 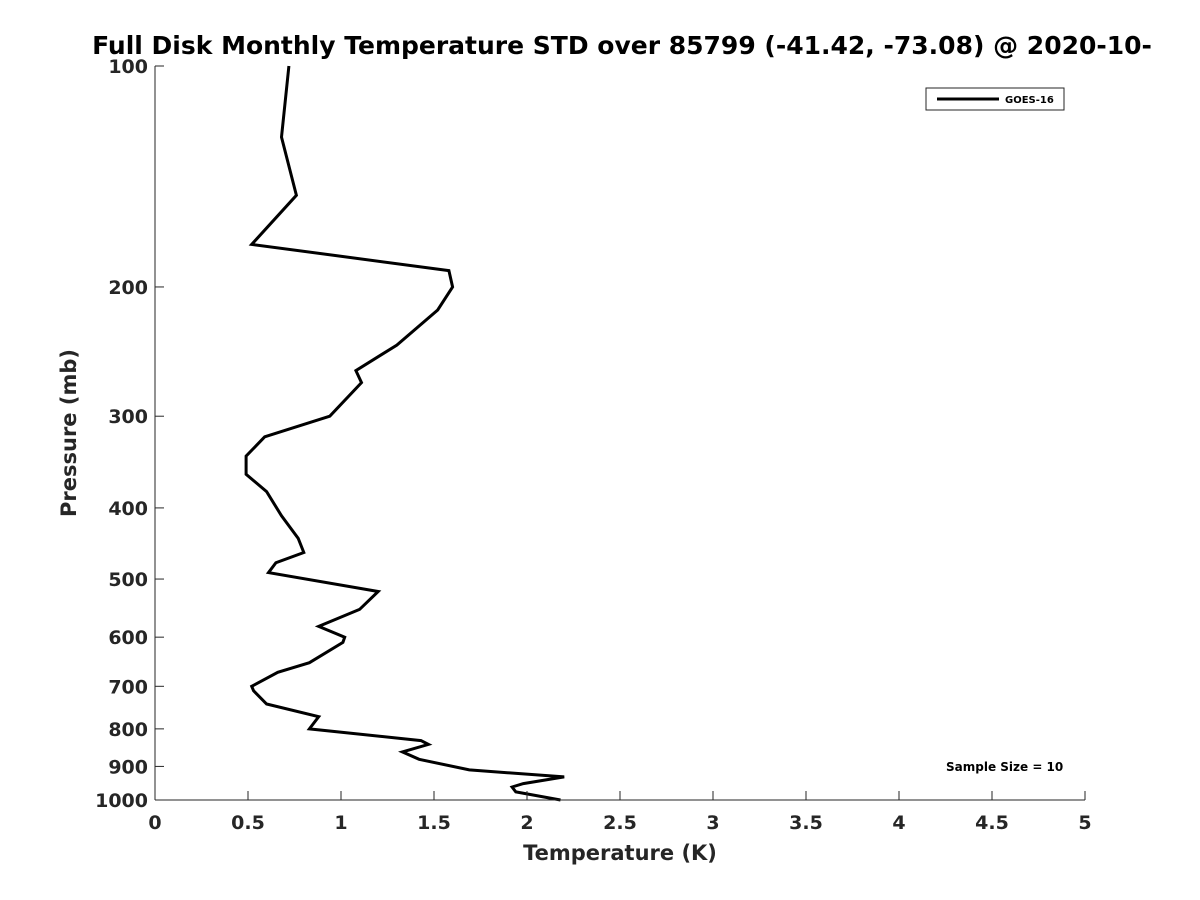 What do you see at coordinates (526, 823) in the screenshot?
I see `x-tick-label: 2` at bounding box center [526, 823].